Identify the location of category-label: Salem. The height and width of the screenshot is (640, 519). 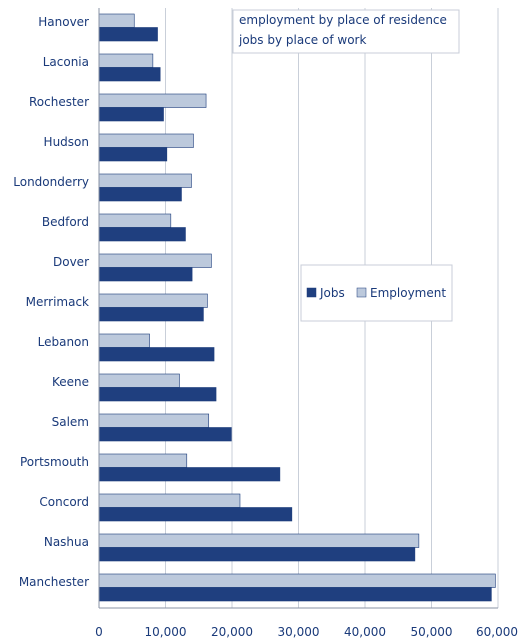
(70, 422).